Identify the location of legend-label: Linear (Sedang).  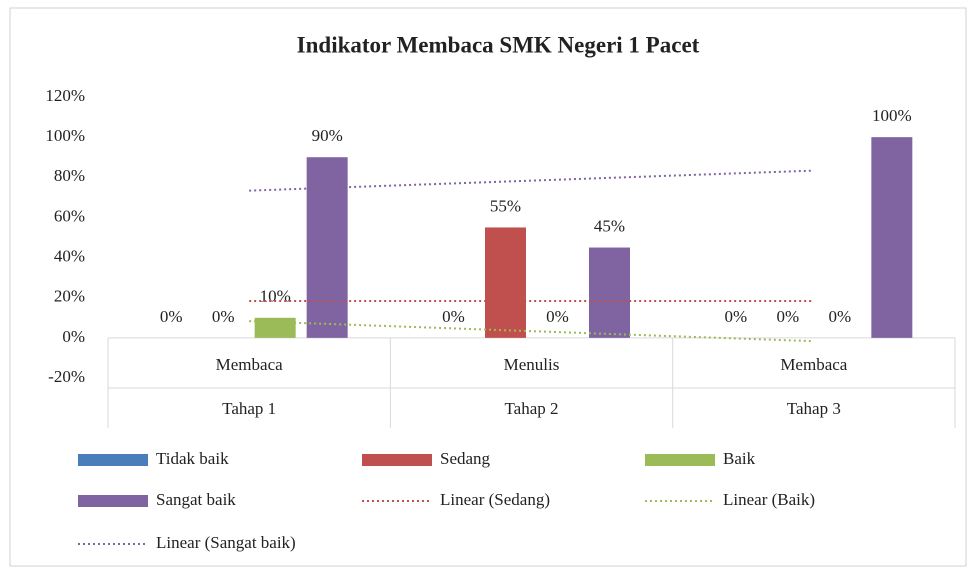
(495, 499).